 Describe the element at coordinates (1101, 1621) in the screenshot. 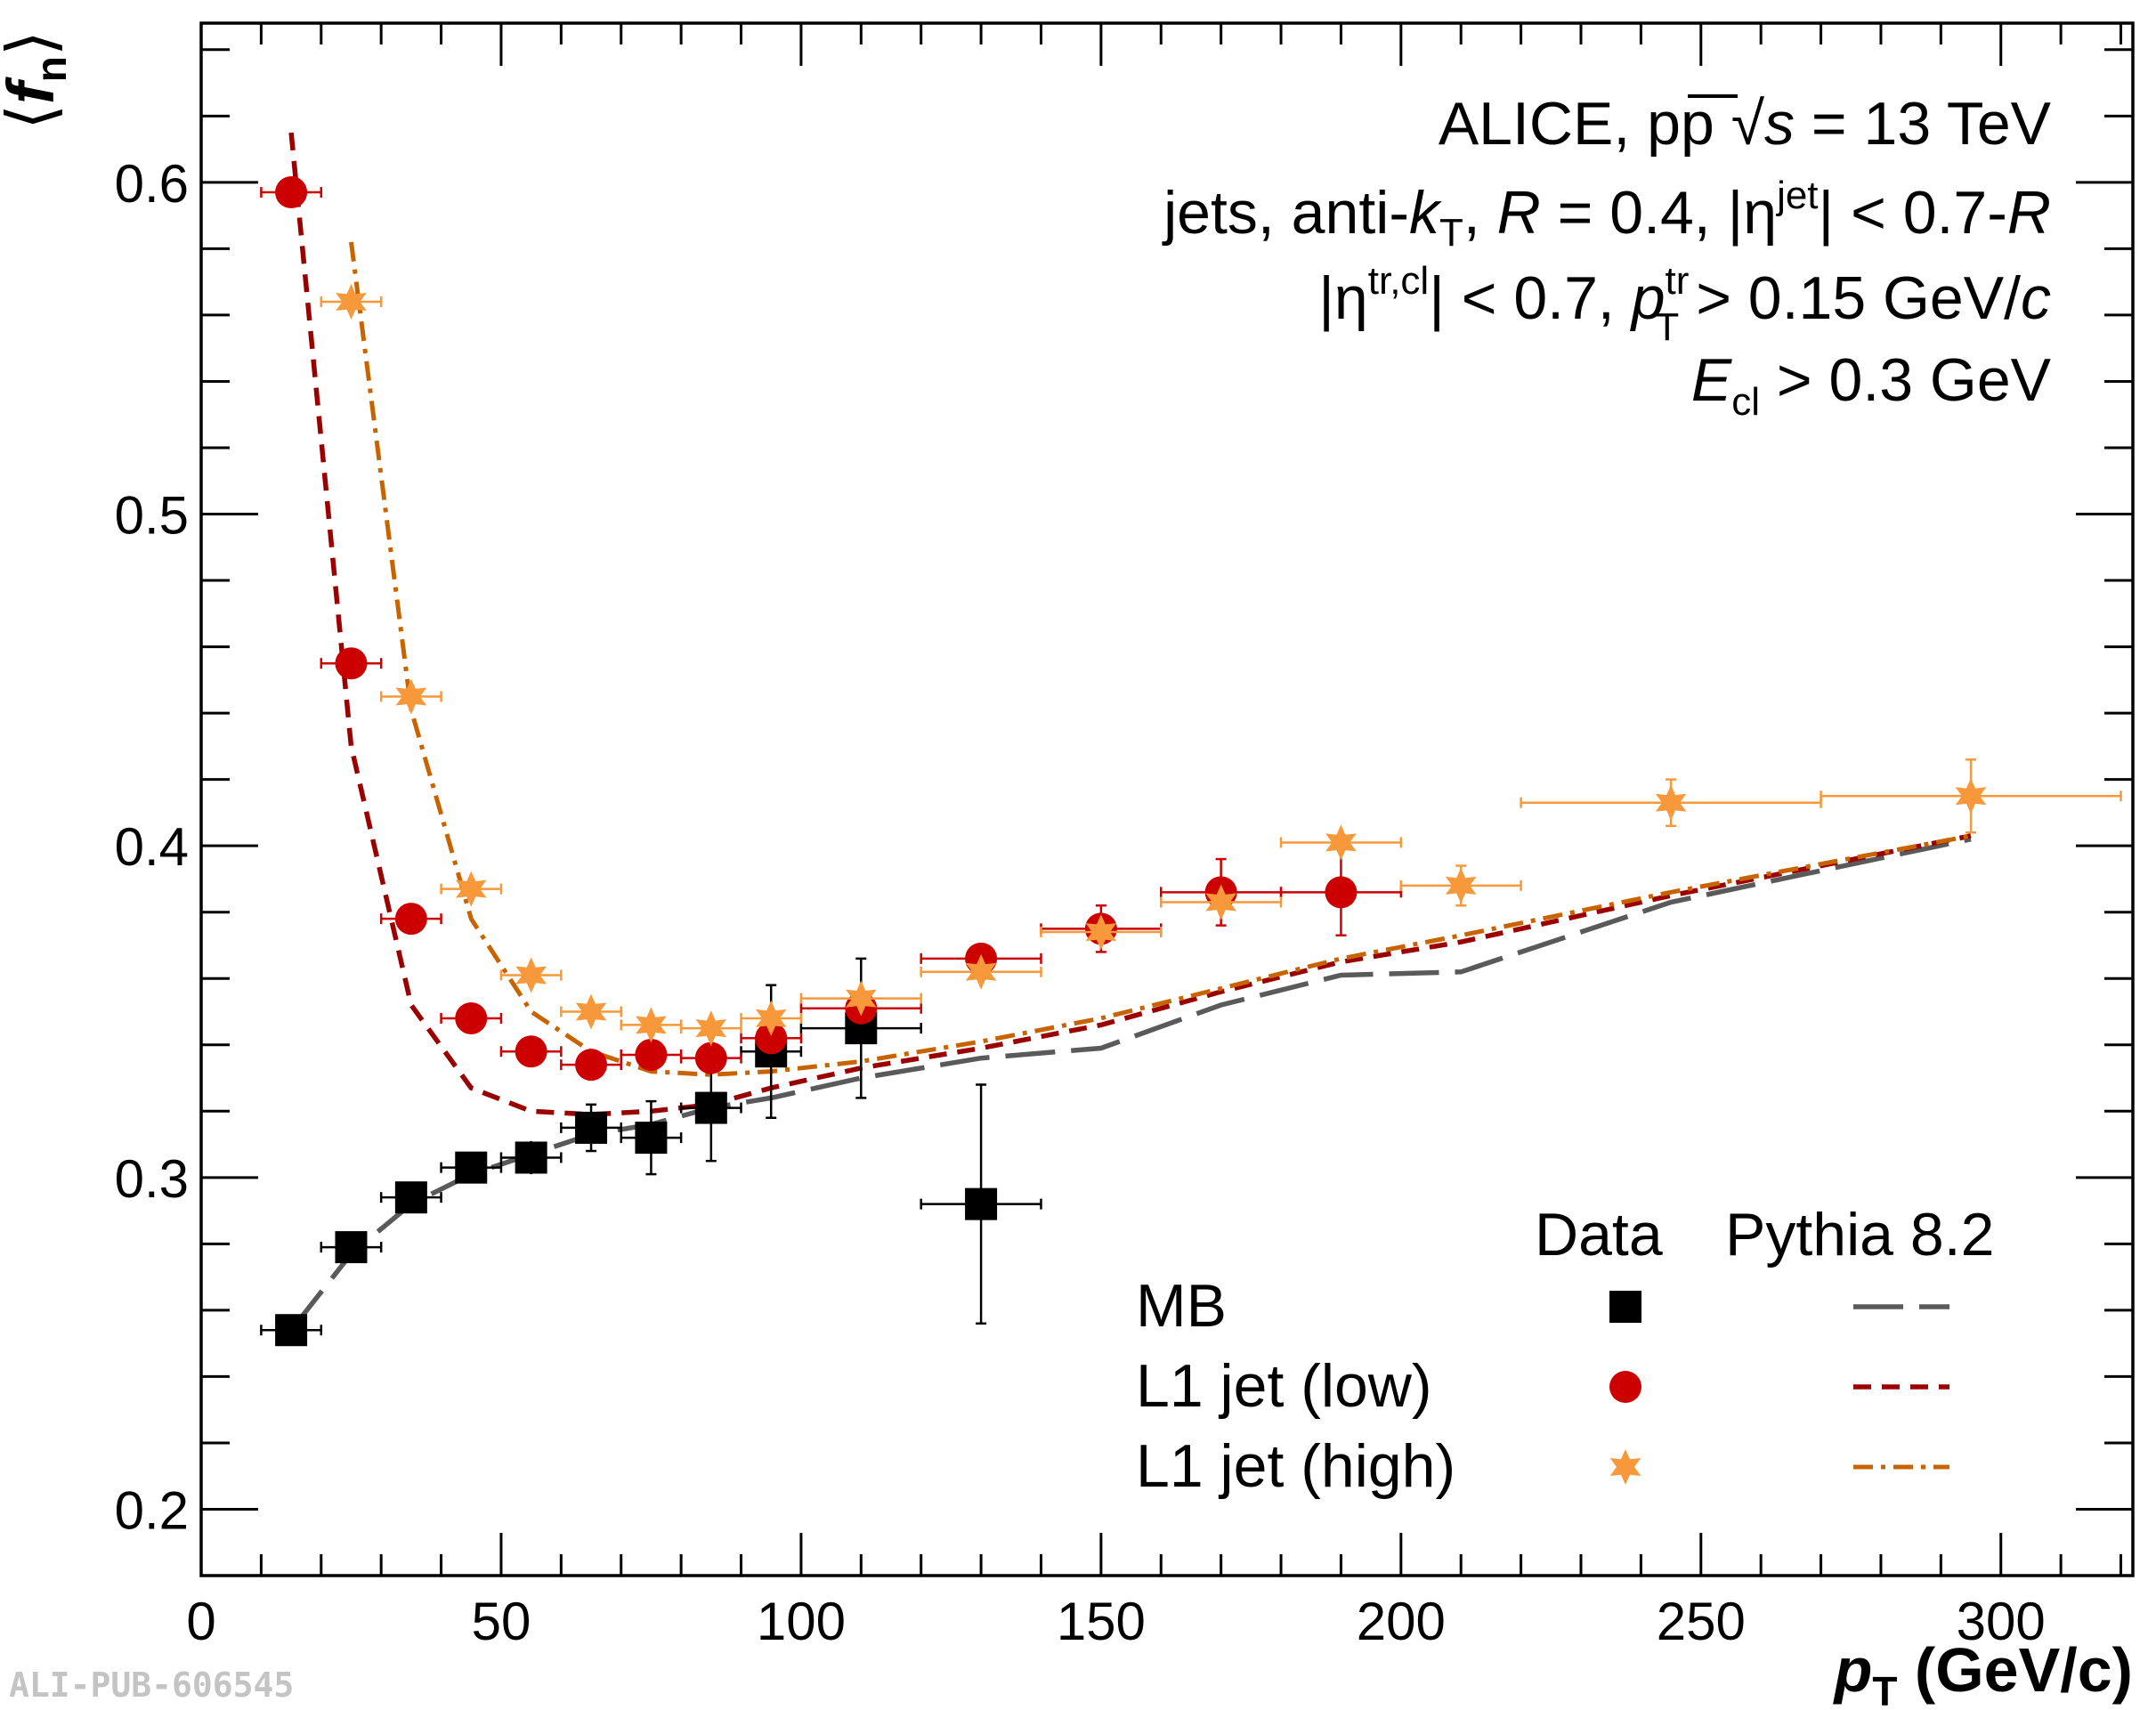

I see `x-tick-label: 150` at that location.